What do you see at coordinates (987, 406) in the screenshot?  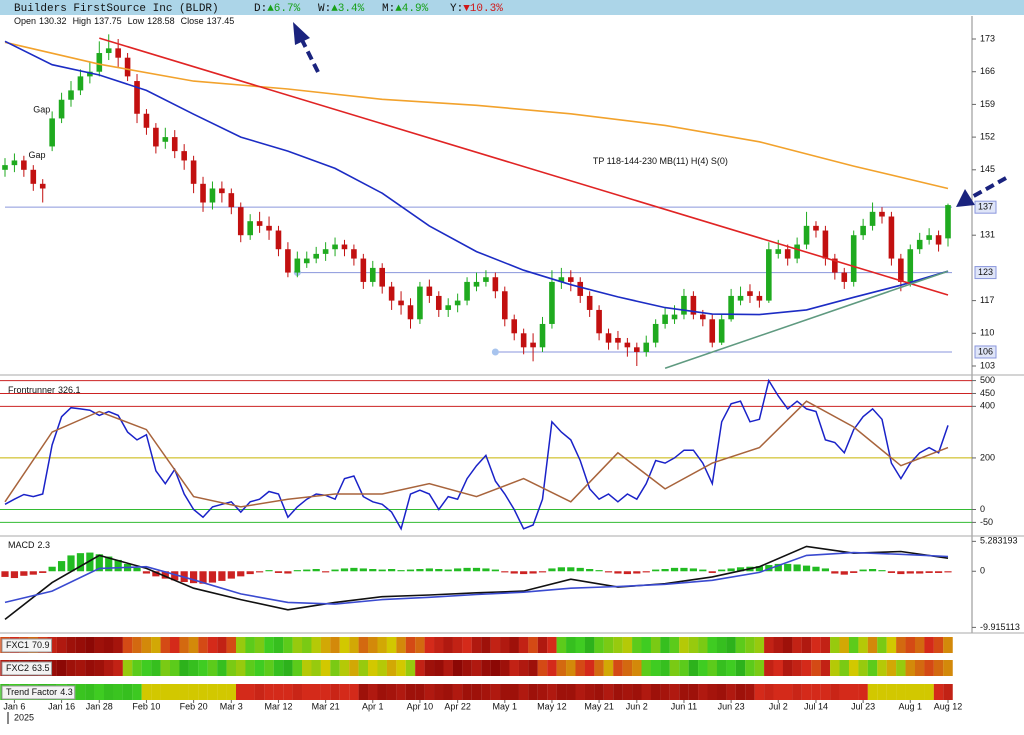 I see `y-tick-label: 400` at bounding box center [987, 406].